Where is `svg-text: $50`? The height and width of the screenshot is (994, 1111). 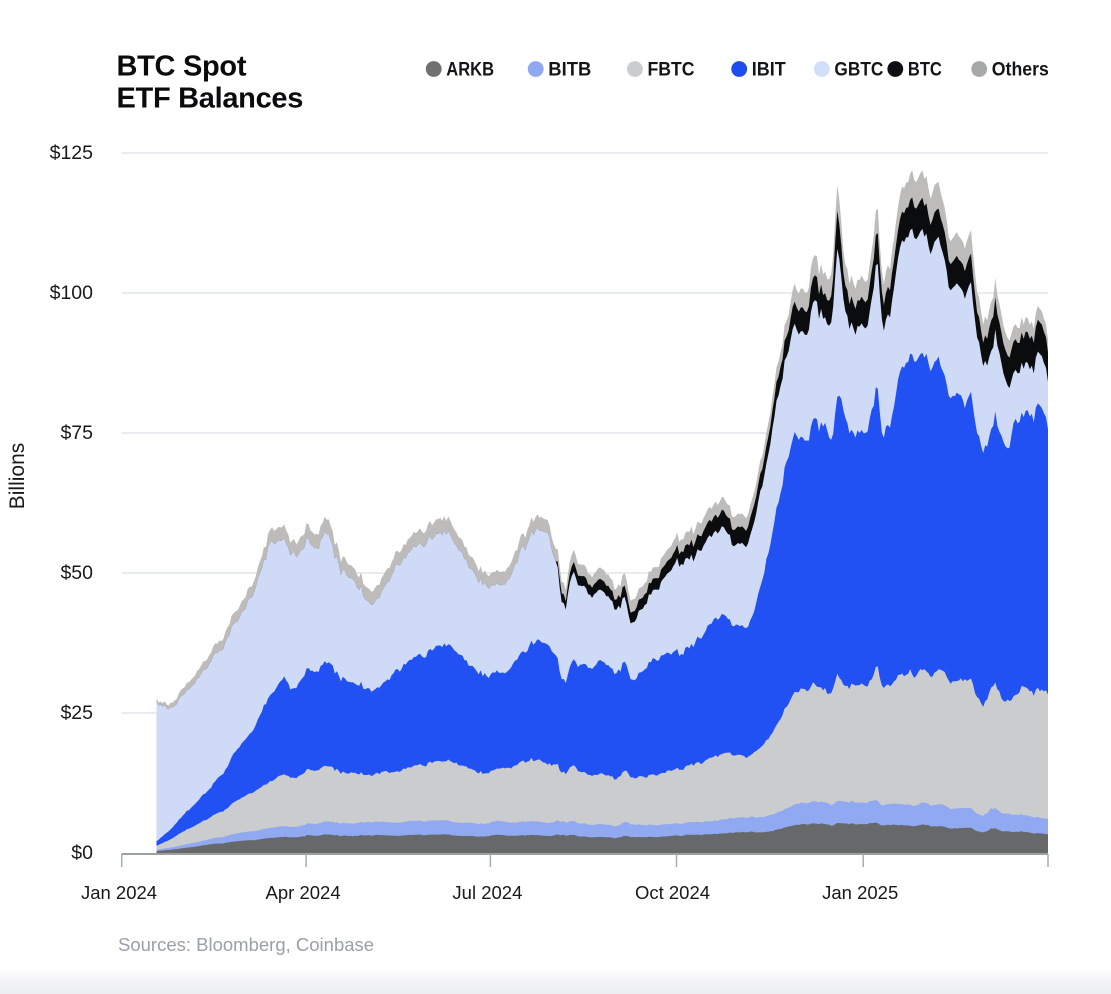
svg-text: $50 is located at coordinates (76, 573).